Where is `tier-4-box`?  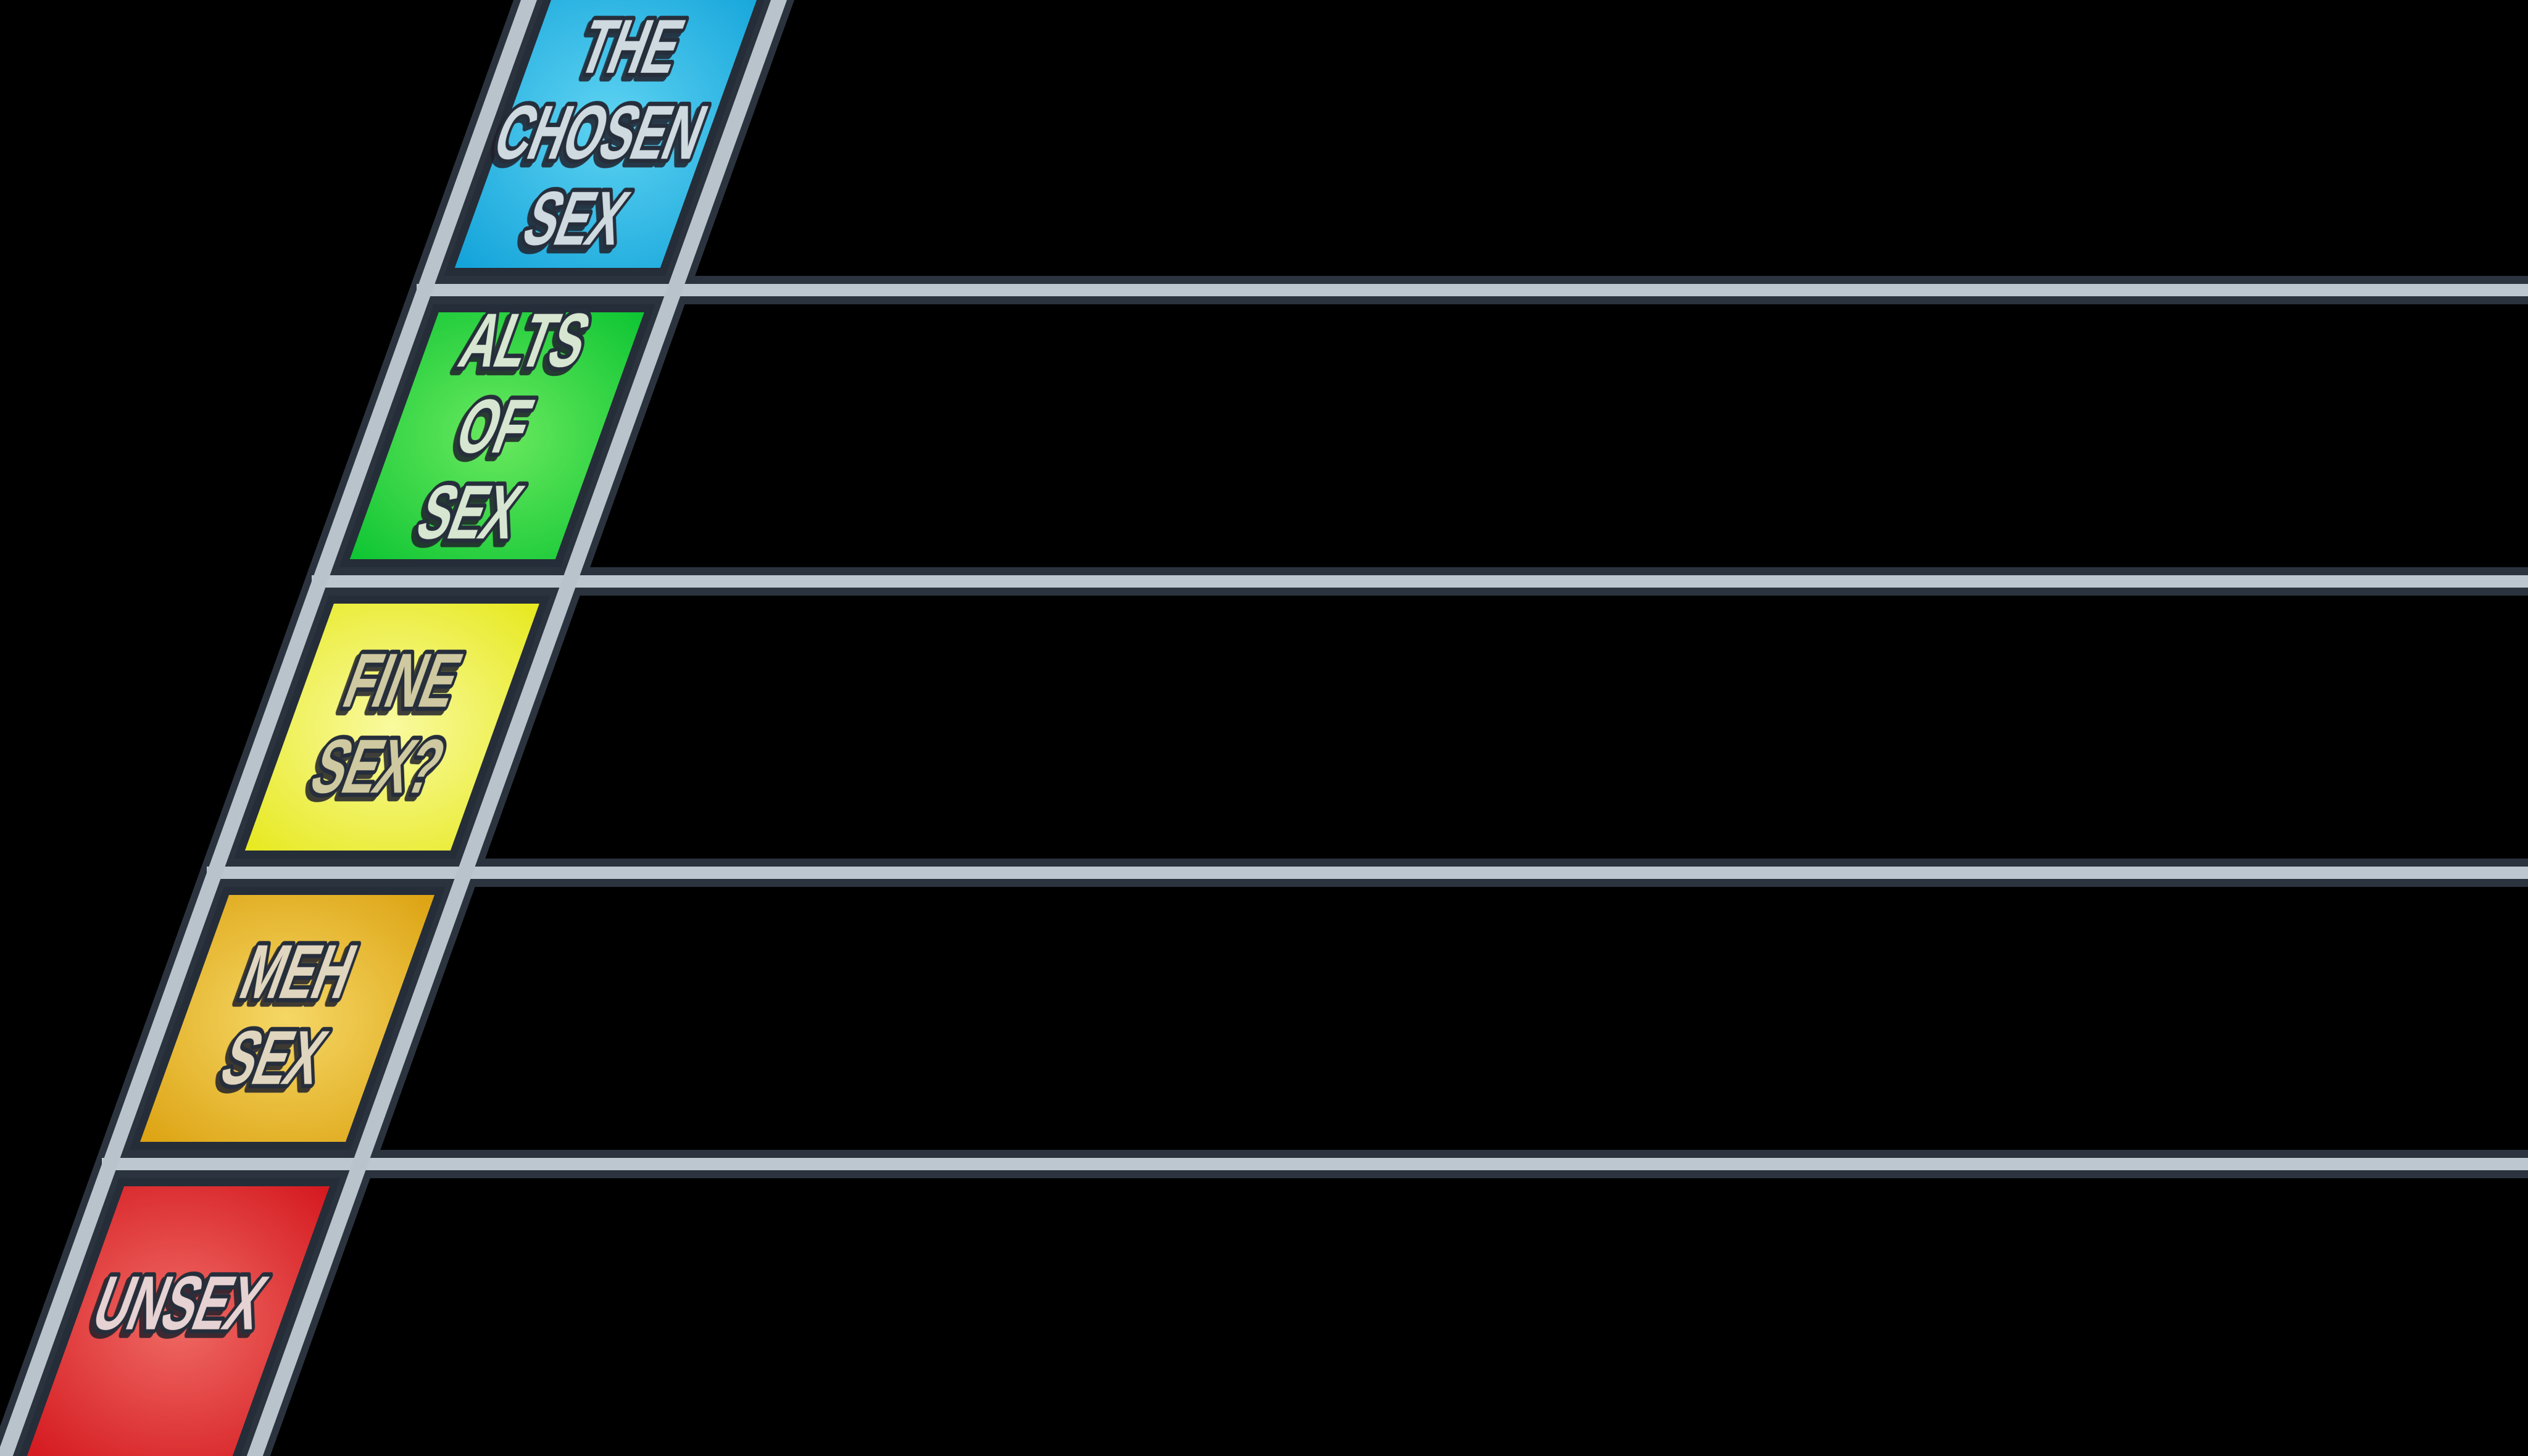 tier-4-box is located at coordinates (287, 1018).